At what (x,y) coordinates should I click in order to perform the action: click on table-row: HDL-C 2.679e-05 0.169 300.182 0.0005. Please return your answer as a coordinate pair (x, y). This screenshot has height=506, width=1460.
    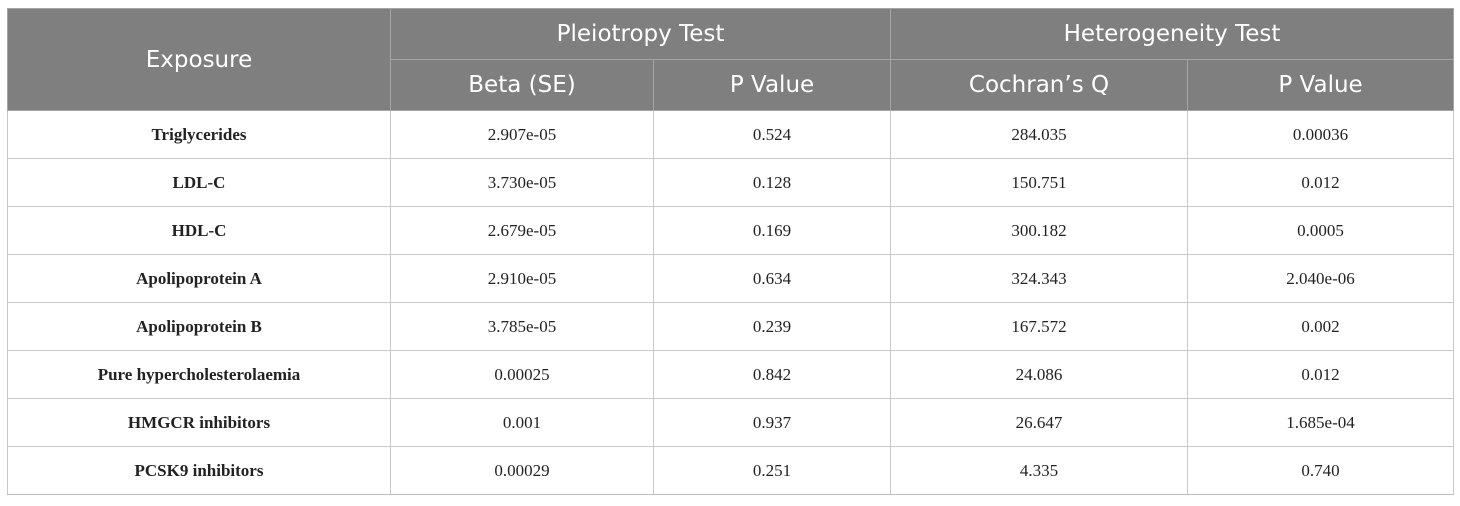
    Looking at the image, I should click on (731, 230).